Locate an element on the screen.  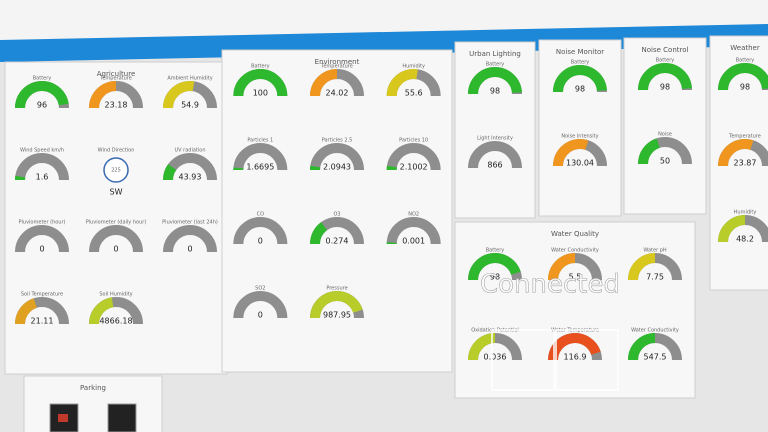
panel-title: Noise Monitor is located at coordinates (580, 52).